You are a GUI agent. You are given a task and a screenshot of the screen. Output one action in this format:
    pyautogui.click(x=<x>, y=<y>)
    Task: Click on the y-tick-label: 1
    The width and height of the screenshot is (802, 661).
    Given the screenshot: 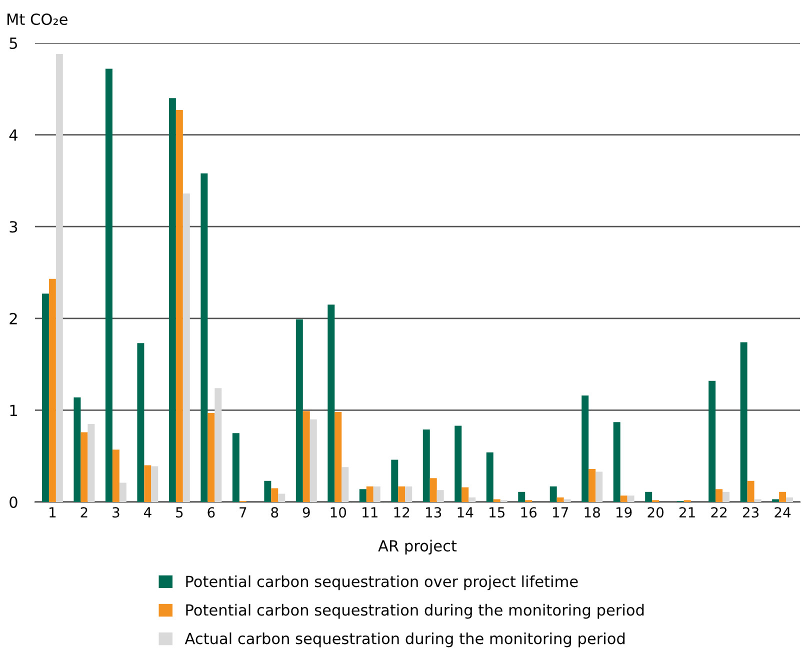 What is the action you would take?
    pyautogui.click(x=13, y=410)
    